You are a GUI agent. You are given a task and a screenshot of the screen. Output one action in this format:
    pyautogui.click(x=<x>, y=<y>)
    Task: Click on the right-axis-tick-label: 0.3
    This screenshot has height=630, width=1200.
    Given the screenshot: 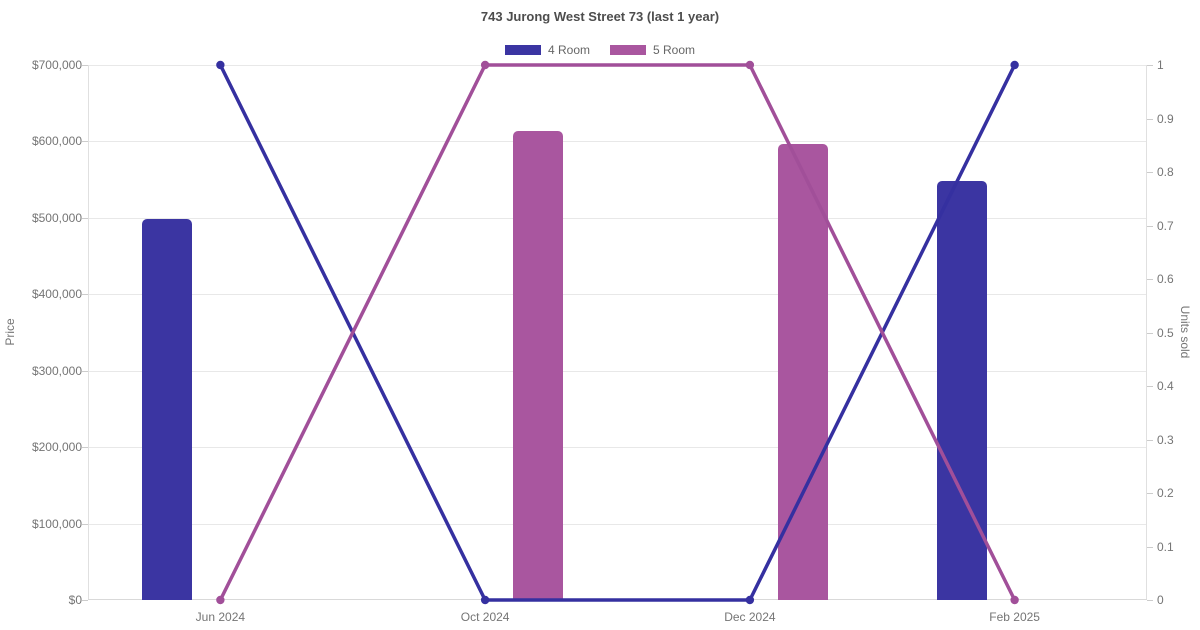 What is the action you would take?
    pyautogui.click(x=1165, y=439)
    